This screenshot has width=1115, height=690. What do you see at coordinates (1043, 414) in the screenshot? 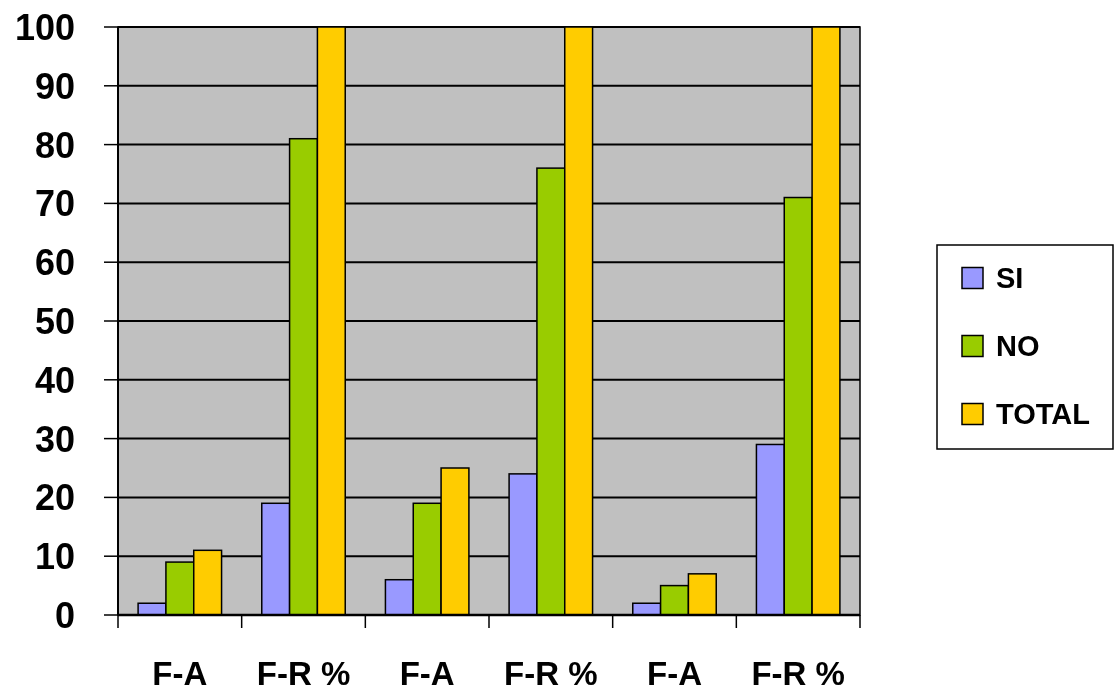
I see `legend-label: TOTAL` at bounding box center [1043, 414].